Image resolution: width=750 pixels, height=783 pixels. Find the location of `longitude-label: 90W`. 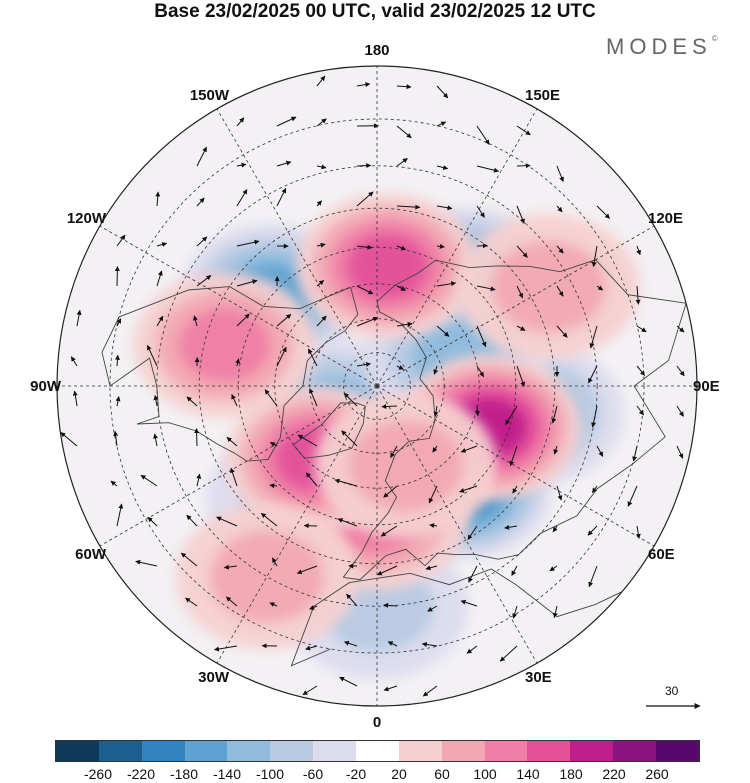

longitude-label: 90W is located at coordinates (46, 386).